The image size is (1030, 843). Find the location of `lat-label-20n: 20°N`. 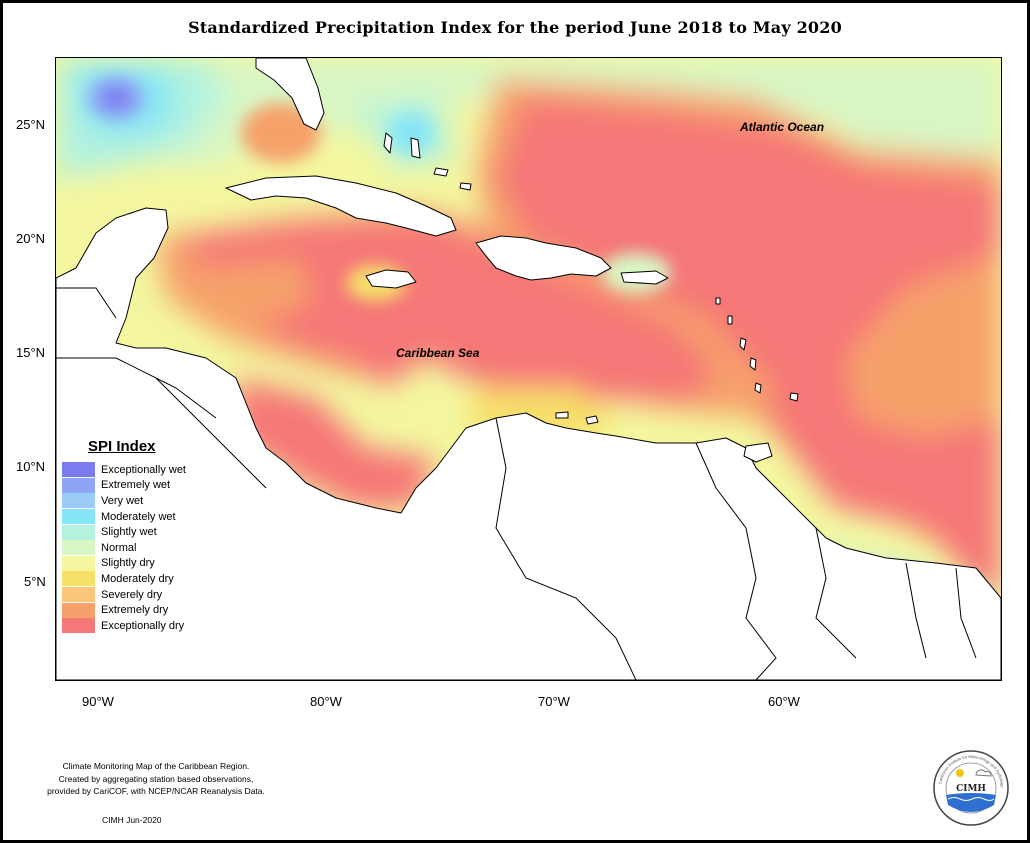

lat-label-20n: 20°N is located at coordinates (31, 238).